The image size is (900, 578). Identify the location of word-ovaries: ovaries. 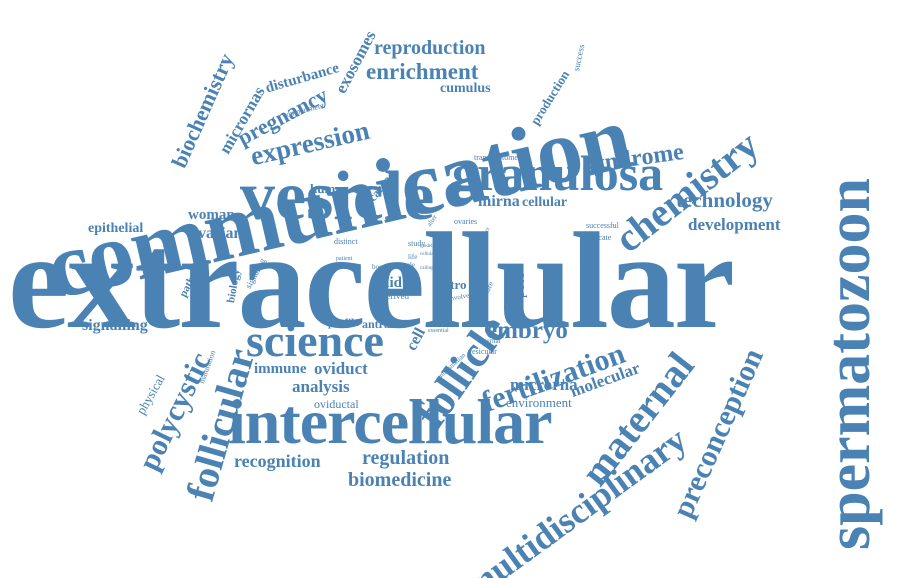
(466, 221).